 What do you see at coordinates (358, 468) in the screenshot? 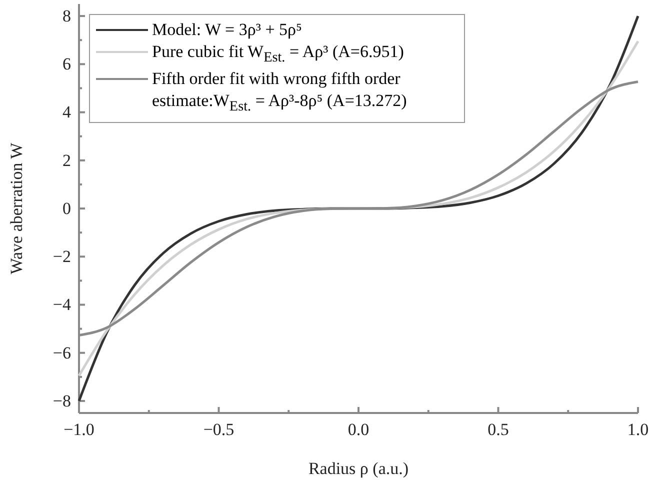
I see `x-axis-title: Radius ρ (a.u.)` at bounding box center [358, 468].